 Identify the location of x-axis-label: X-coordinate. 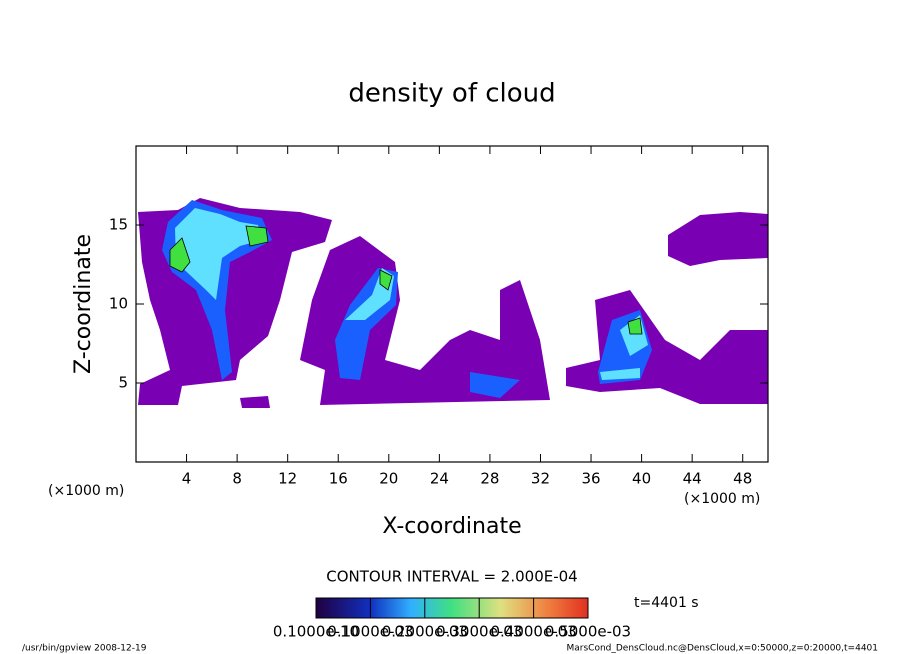
(451, 526).